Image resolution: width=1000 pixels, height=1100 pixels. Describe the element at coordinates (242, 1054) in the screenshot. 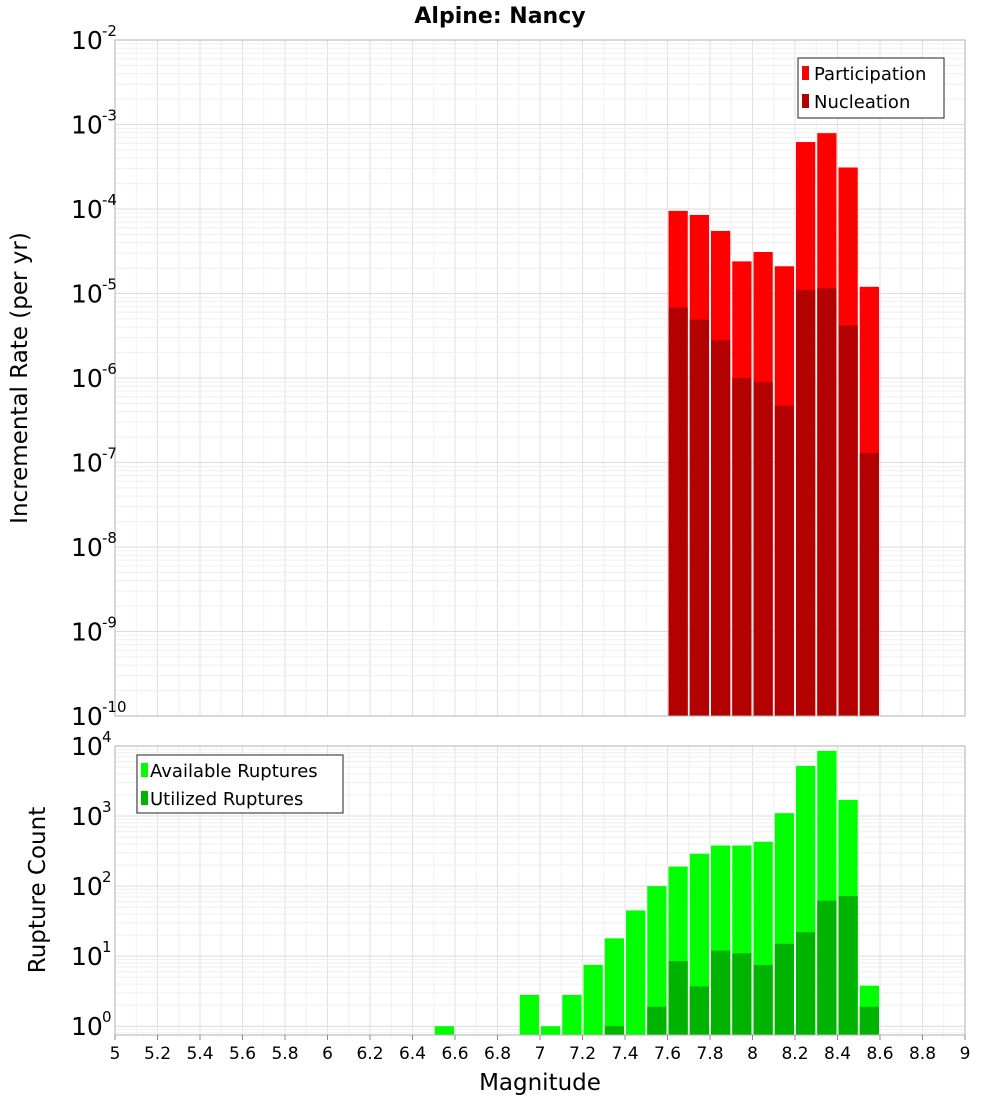

I see `x-tick-label: 5.6` at that location.